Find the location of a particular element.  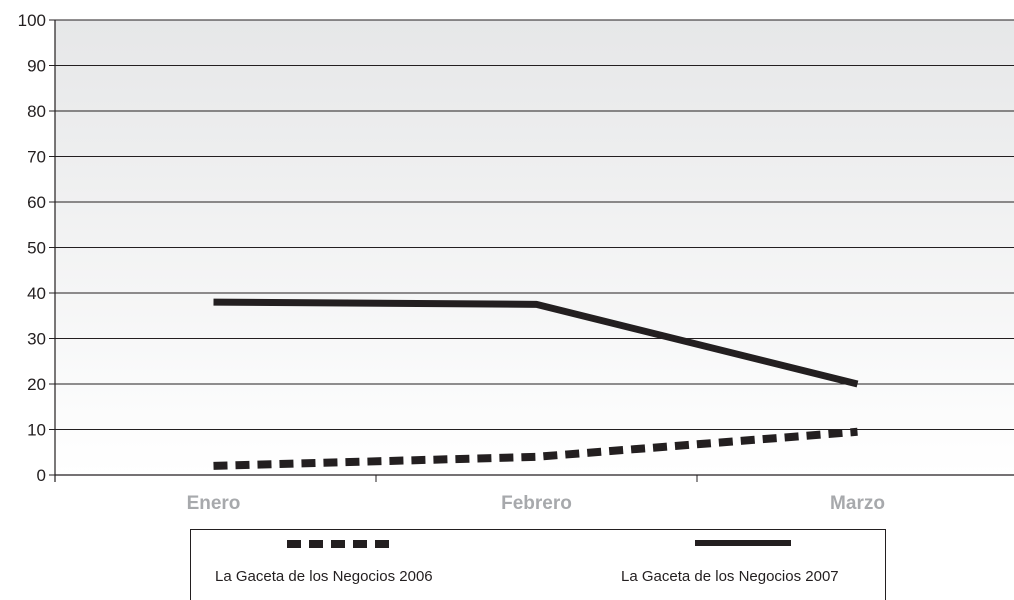

x-tick-label: Marzo is located at coordinates (857, 503).